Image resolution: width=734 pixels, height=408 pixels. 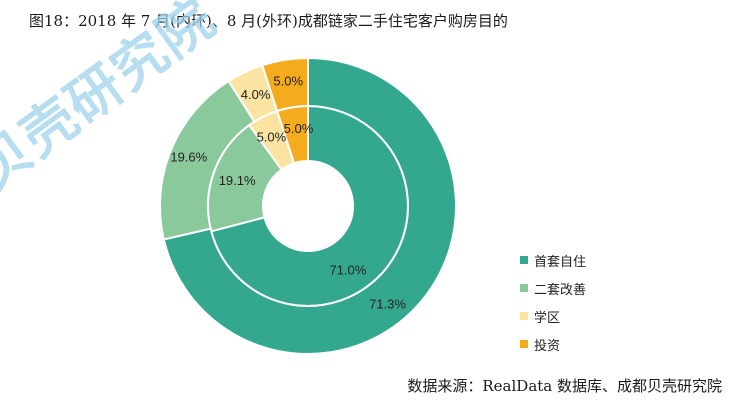 What do you see at coordinates (560, 290) in the screenshot?
I see `legend-label: 二套改善` at bounding box center [560, 290].